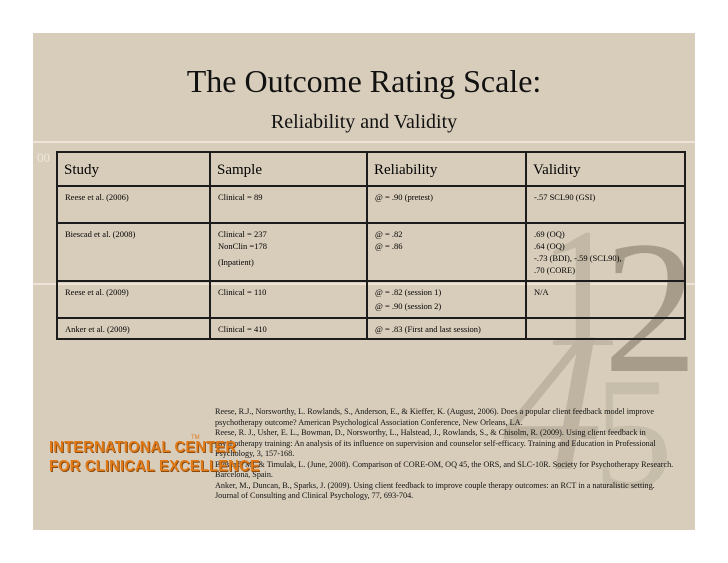 The height and width of the screenshot is (563, 728). I want to click on cell-line: @ = .82 (session 1), so click(408, 292).